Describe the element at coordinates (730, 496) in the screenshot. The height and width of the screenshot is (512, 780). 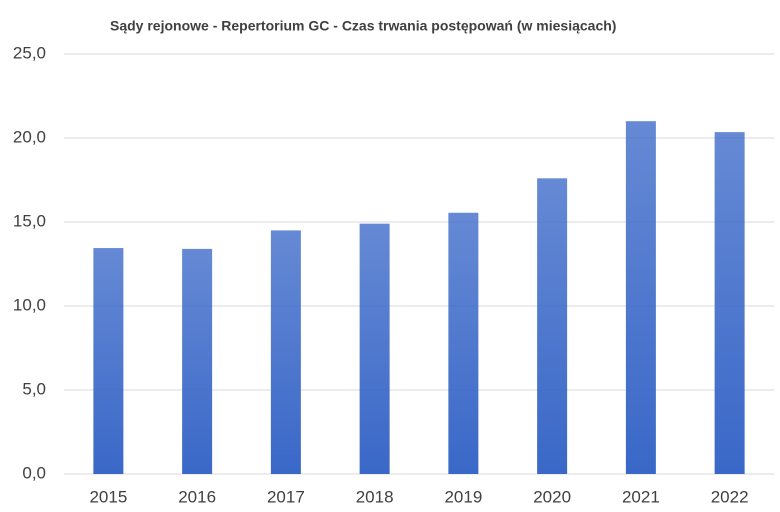
I see `x-tick-label: 2022` at that location.